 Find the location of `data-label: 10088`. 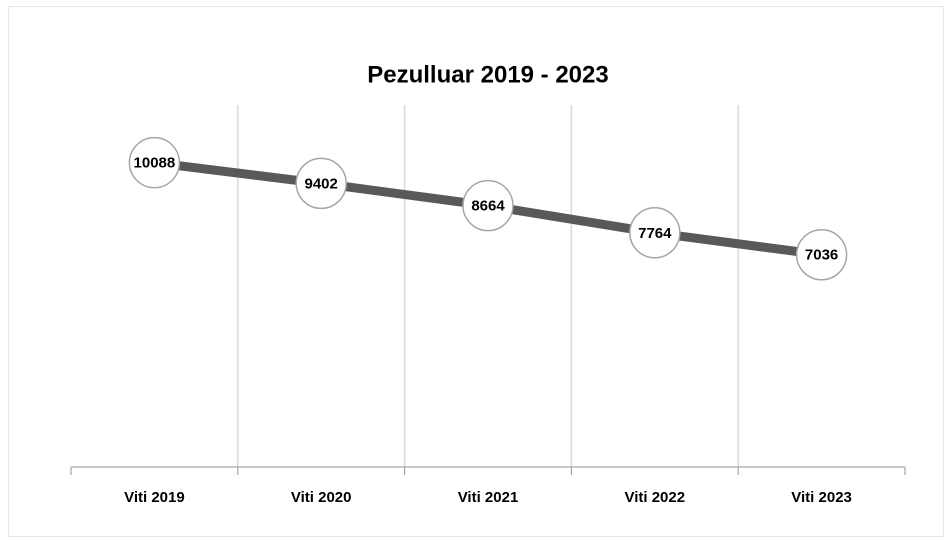

data-label: 10088 is located at coordinates (155, 163).